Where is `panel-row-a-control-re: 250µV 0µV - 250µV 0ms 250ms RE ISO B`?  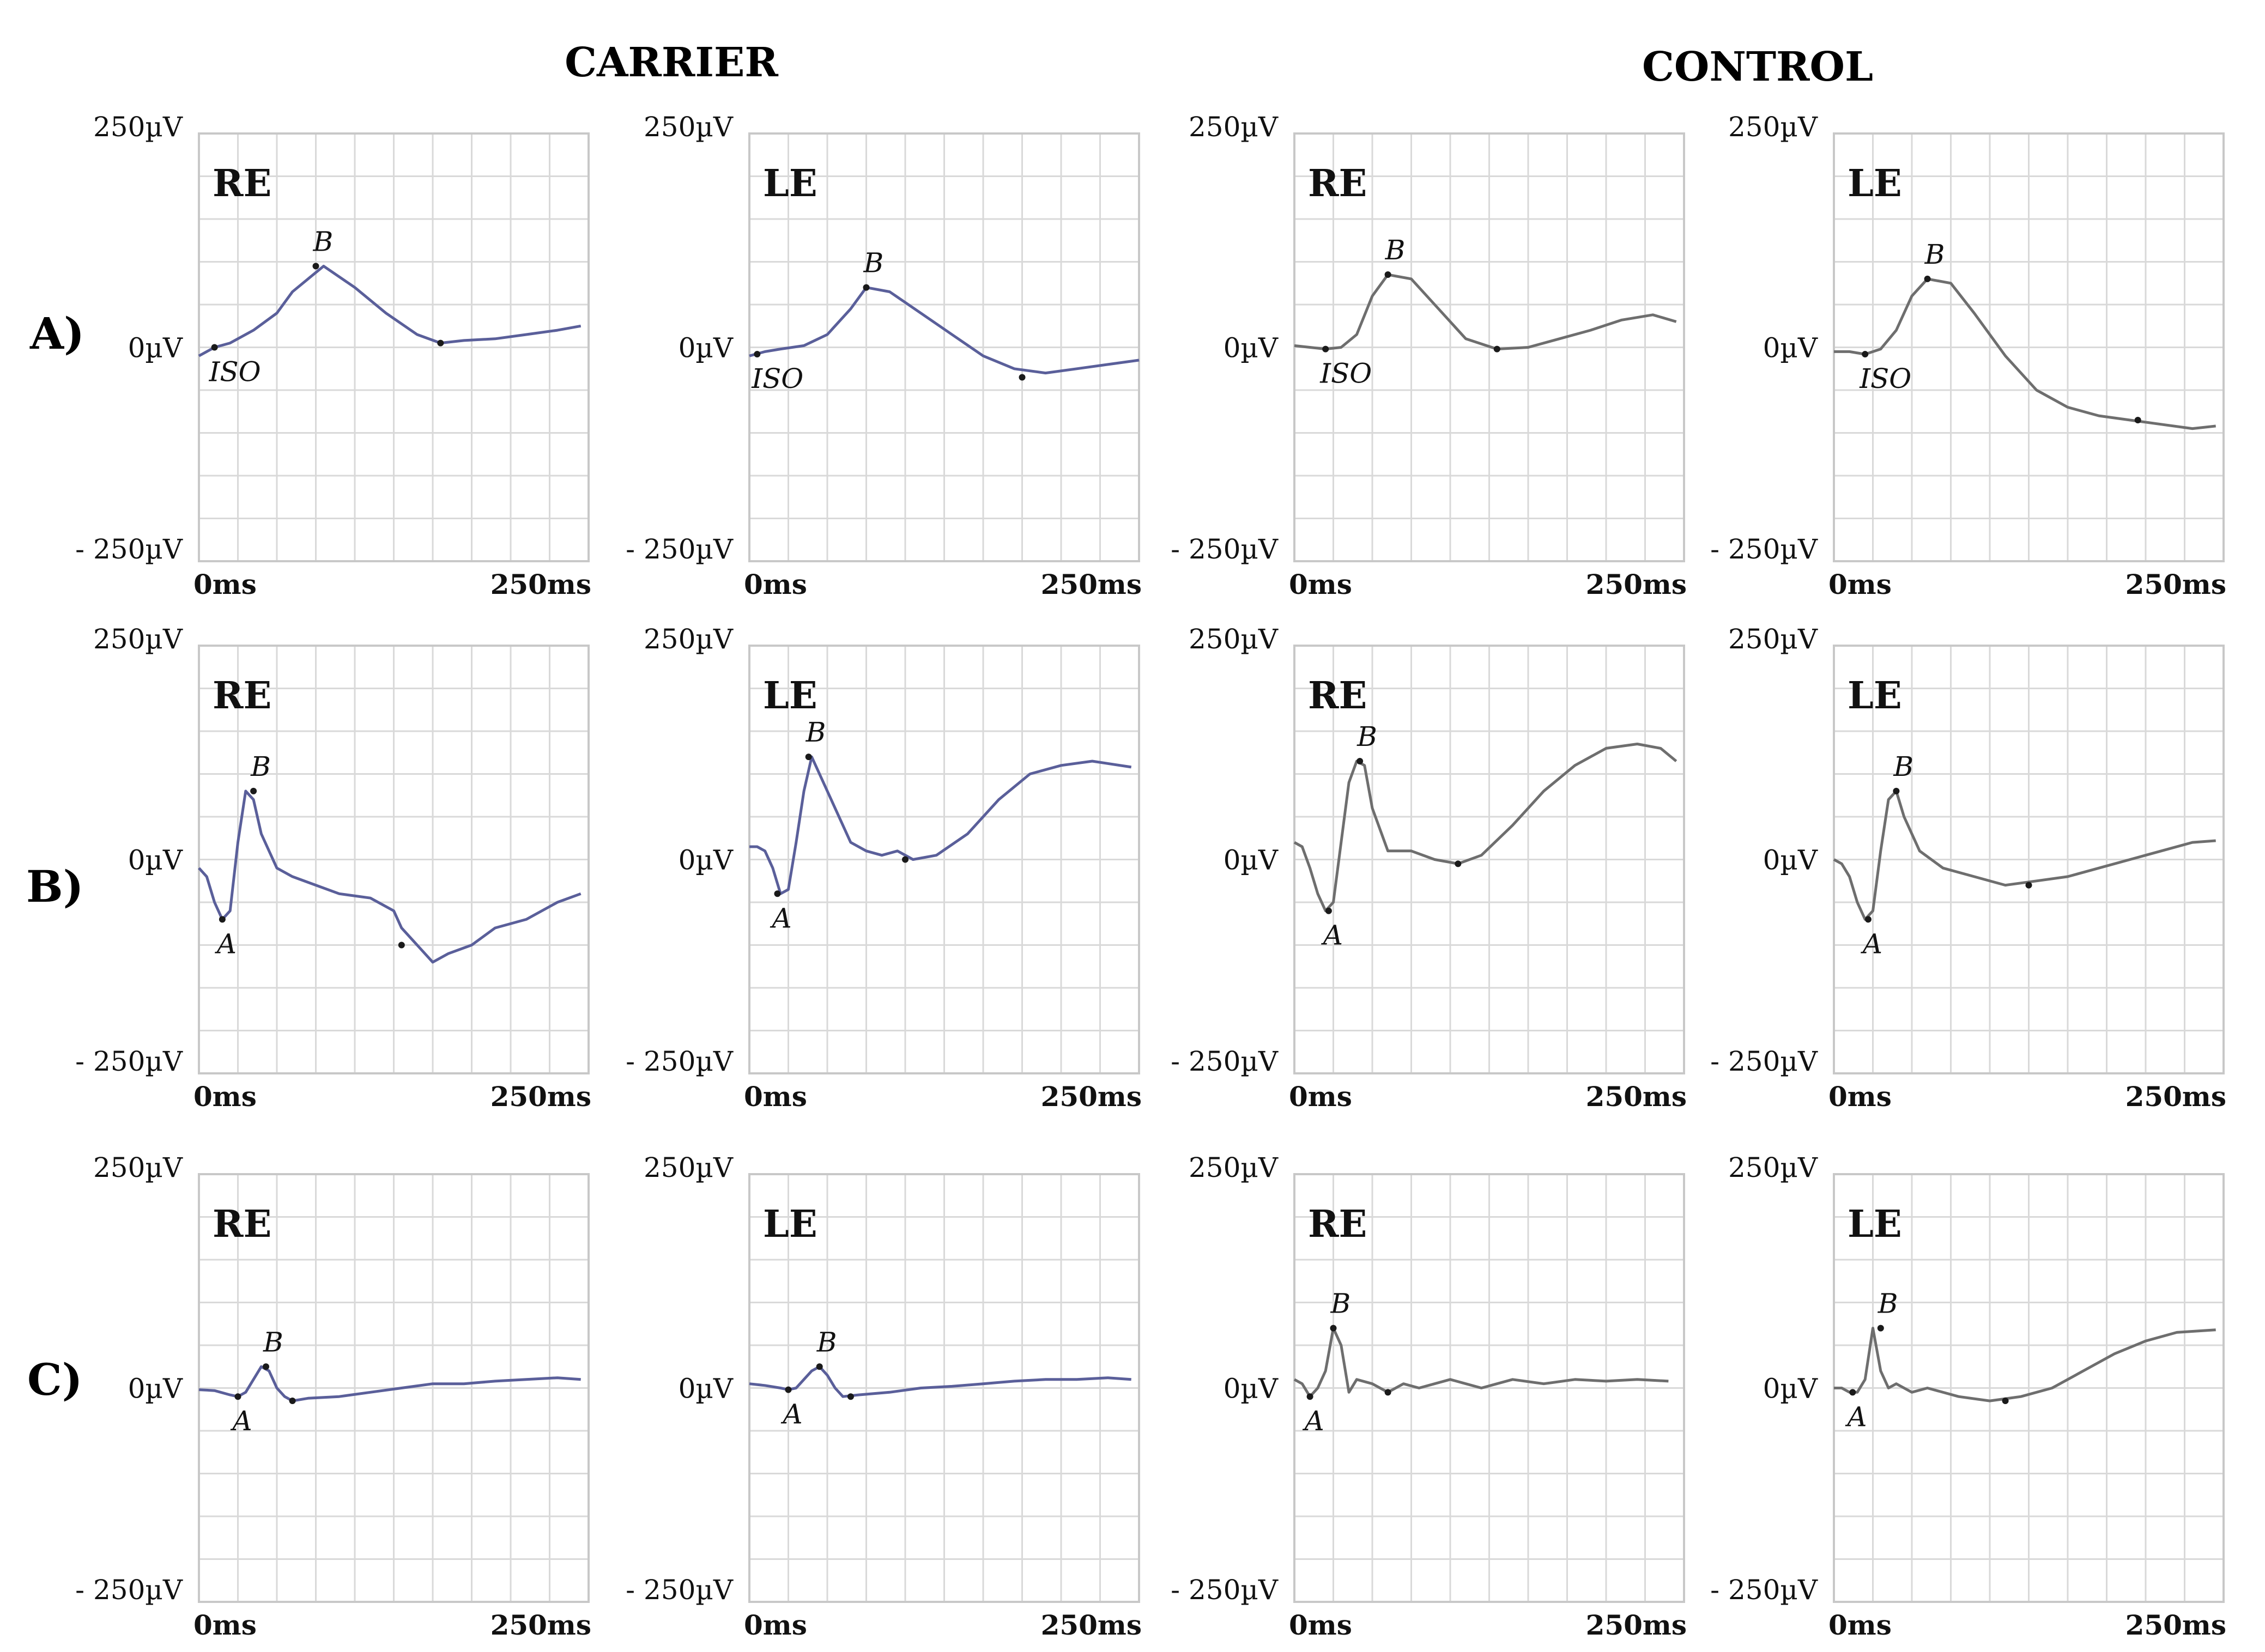
panel-row-a-control-re: 250µV 0µV - 250µV 0ms 250ms RE ISO B is located at coordinates (1429, 355).